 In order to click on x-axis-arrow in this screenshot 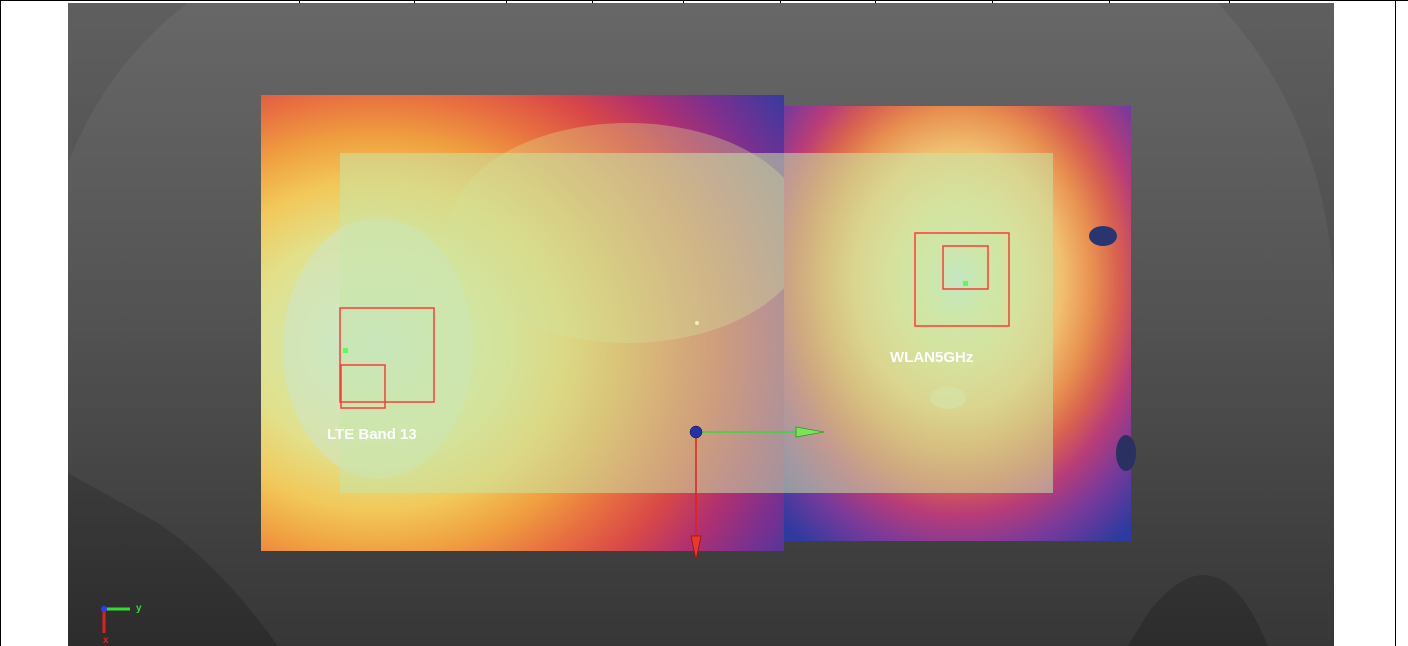, I will do `click(696, 548)`.